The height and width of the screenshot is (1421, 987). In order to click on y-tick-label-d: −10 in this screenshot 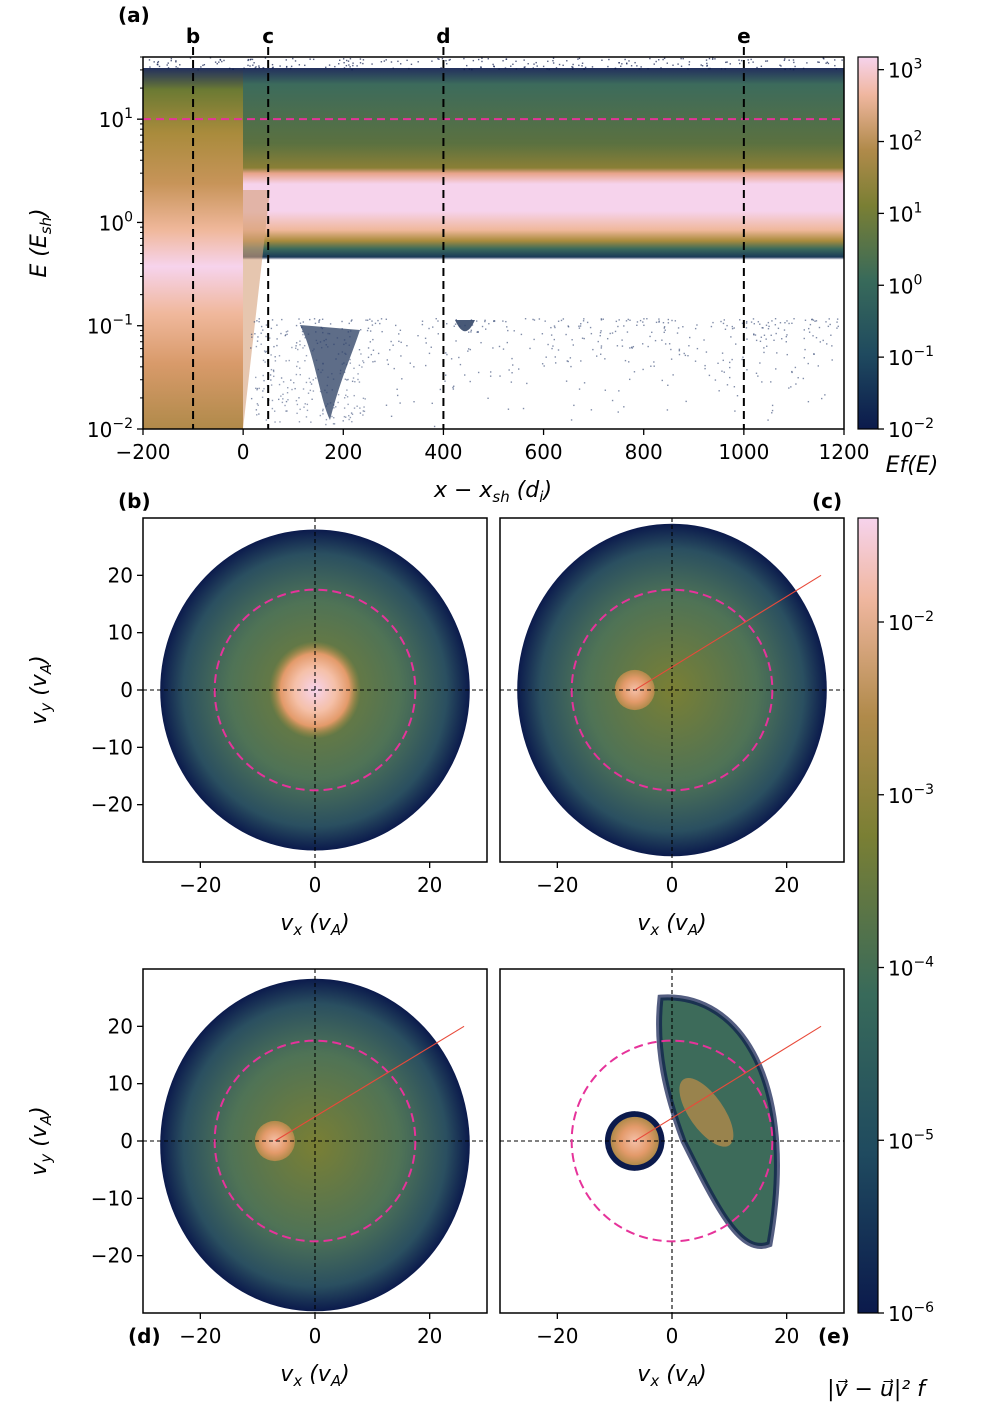, I will do `click(112, 1198)`.